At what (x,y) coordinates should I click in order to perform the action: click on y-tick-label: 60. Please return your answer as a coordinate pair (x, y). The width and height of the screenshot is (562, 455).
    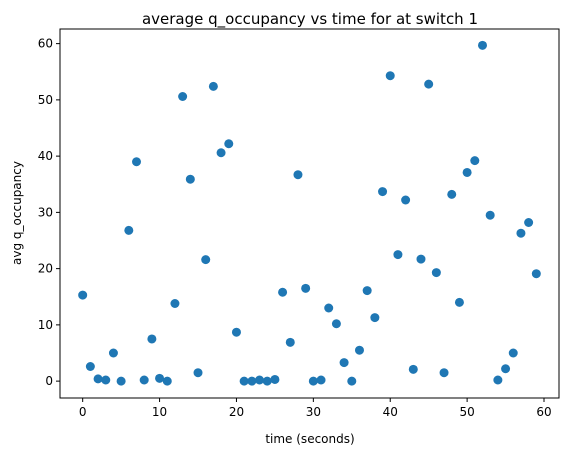
    Looking at the image, I should click on (45, 44).